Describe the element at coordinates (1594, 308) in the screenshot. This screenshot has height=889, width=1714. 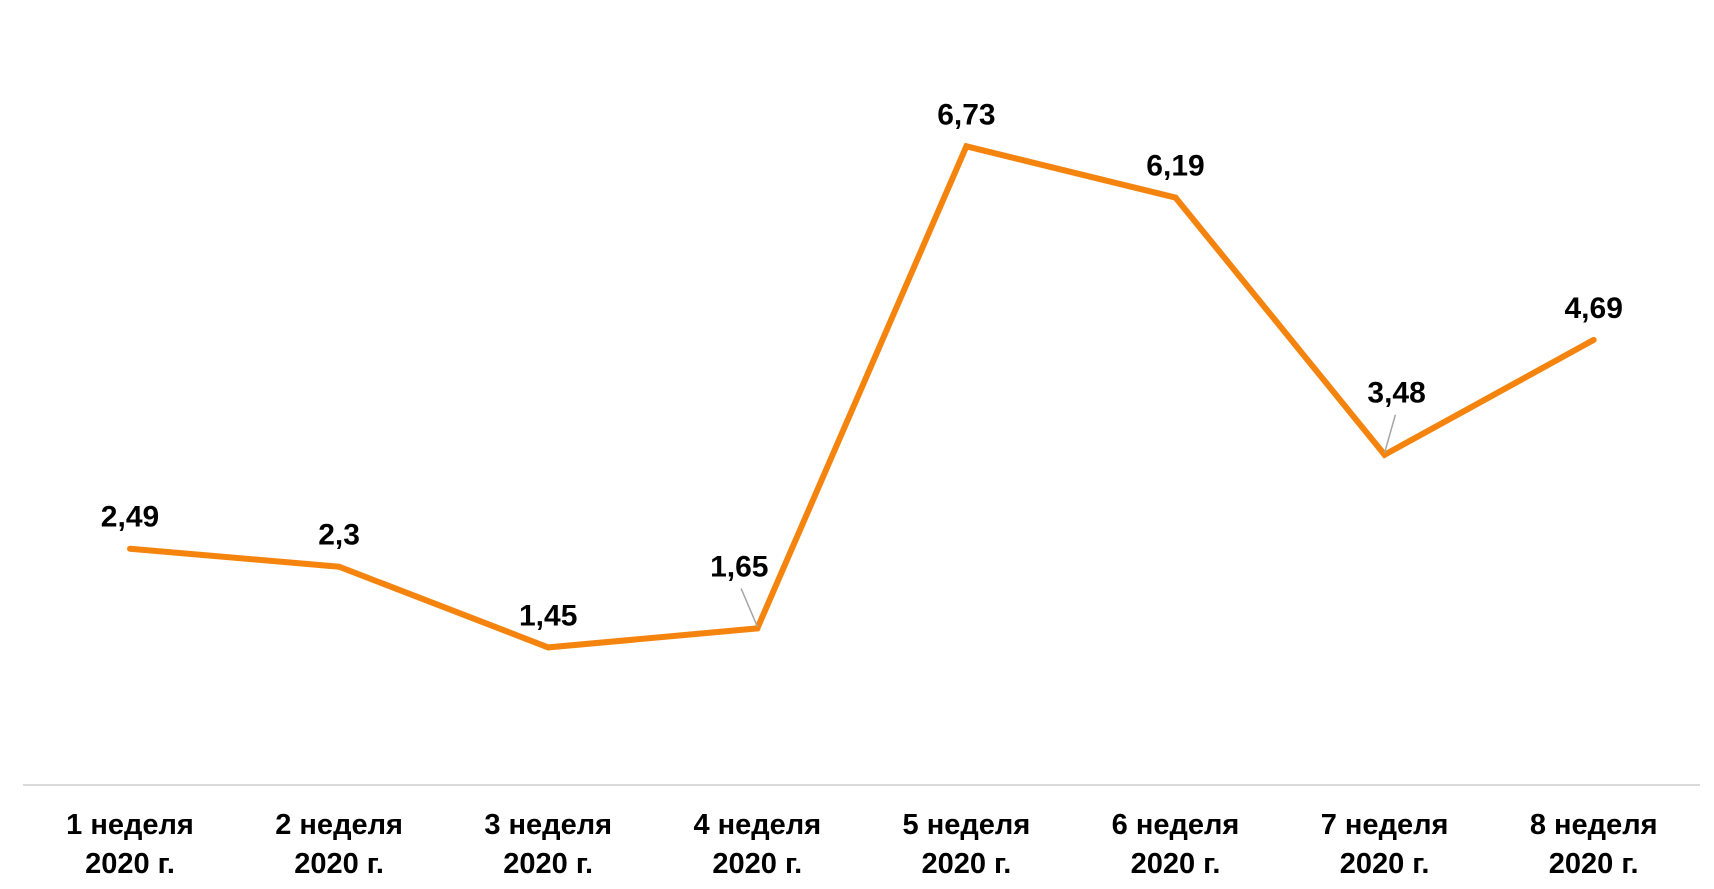
I see `data-label: 4,69` at that location.